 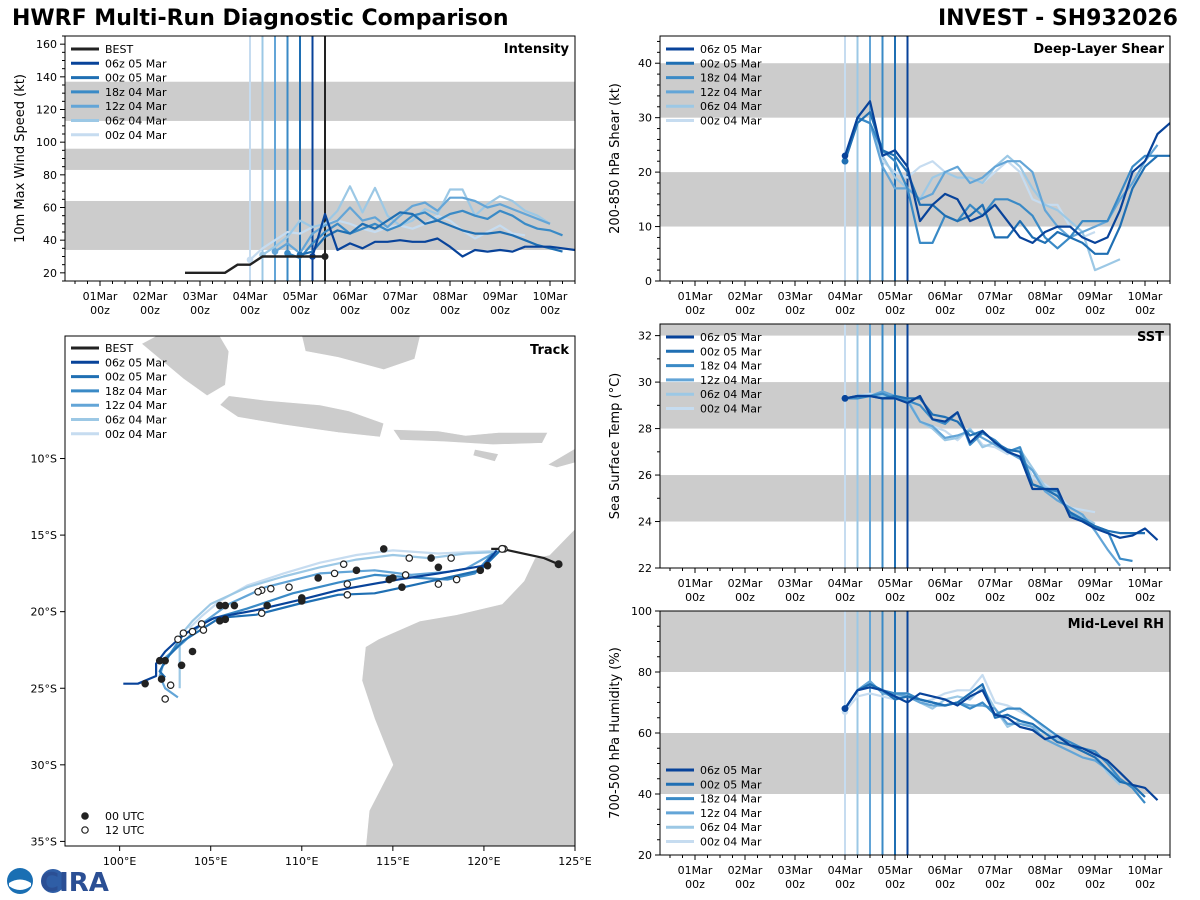 I want to click on y-tick-label: 160, so click(x=46, y=44).